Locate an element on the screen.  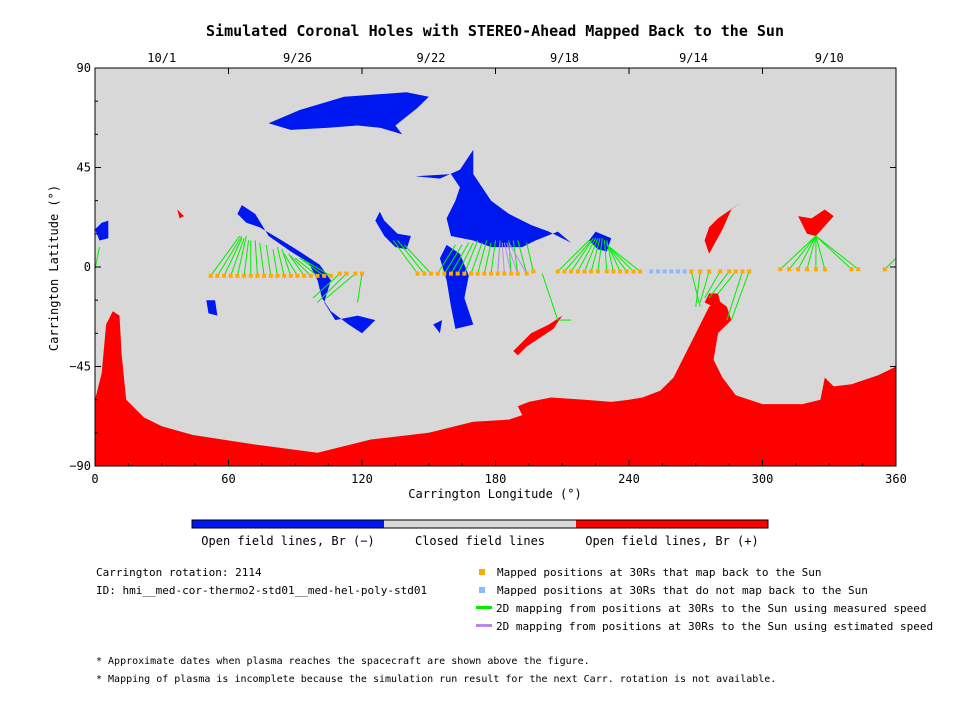
x-tick-label: 0 is located at coordinates (94, 479).